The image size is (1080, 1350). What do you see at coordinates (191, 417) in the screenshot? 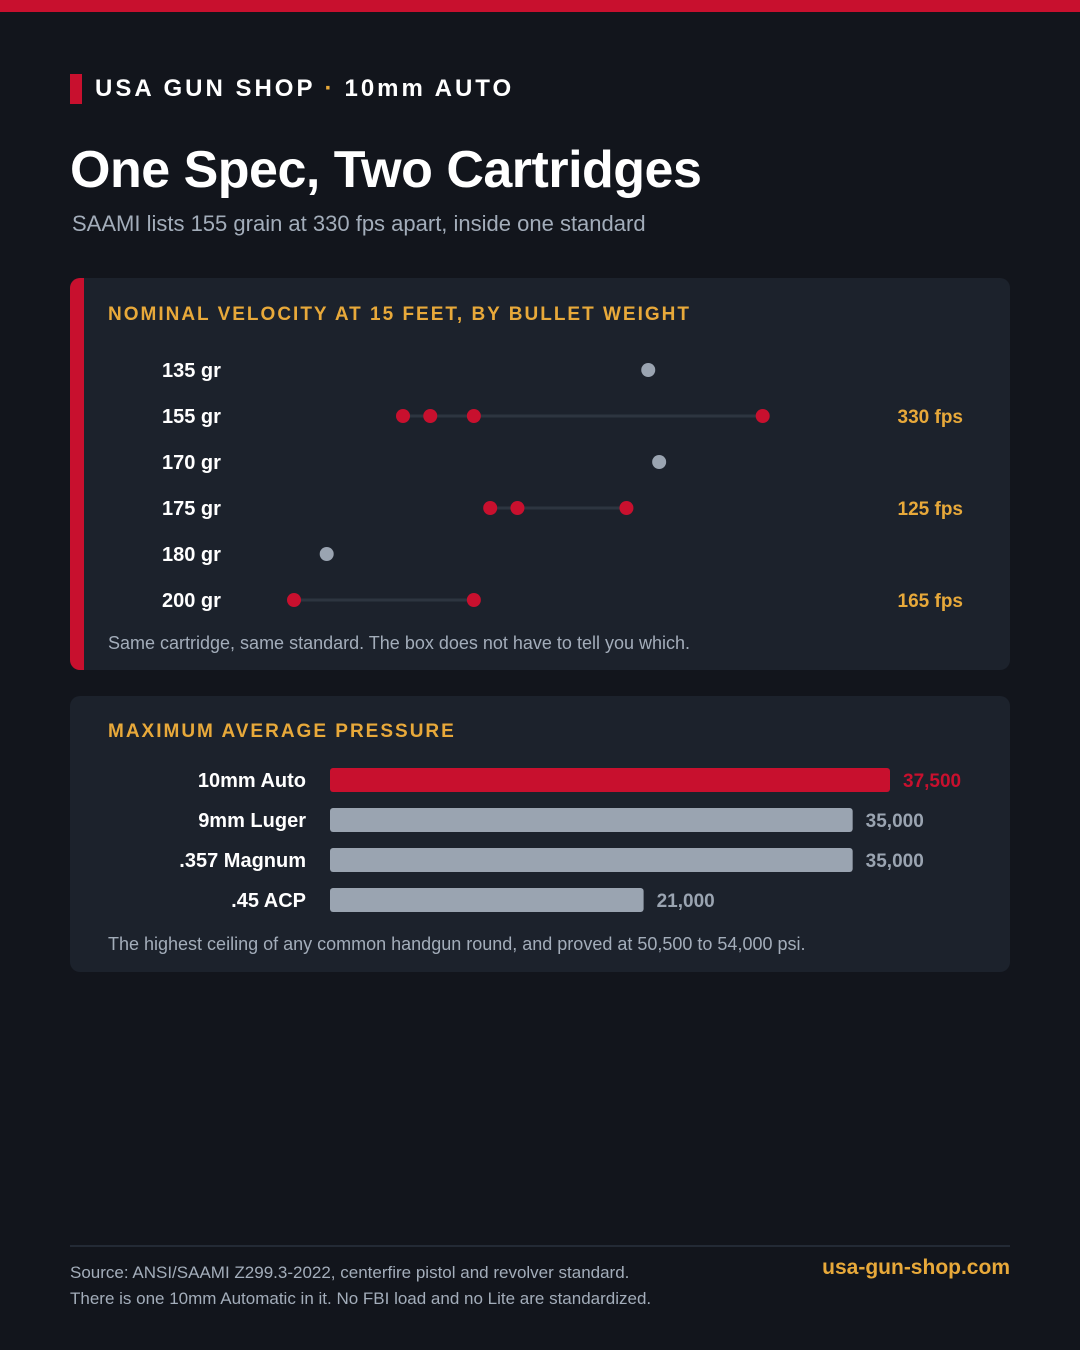
I see `velocity-row-label-155-gr: 155 gr` at bounding box center [191, 417].